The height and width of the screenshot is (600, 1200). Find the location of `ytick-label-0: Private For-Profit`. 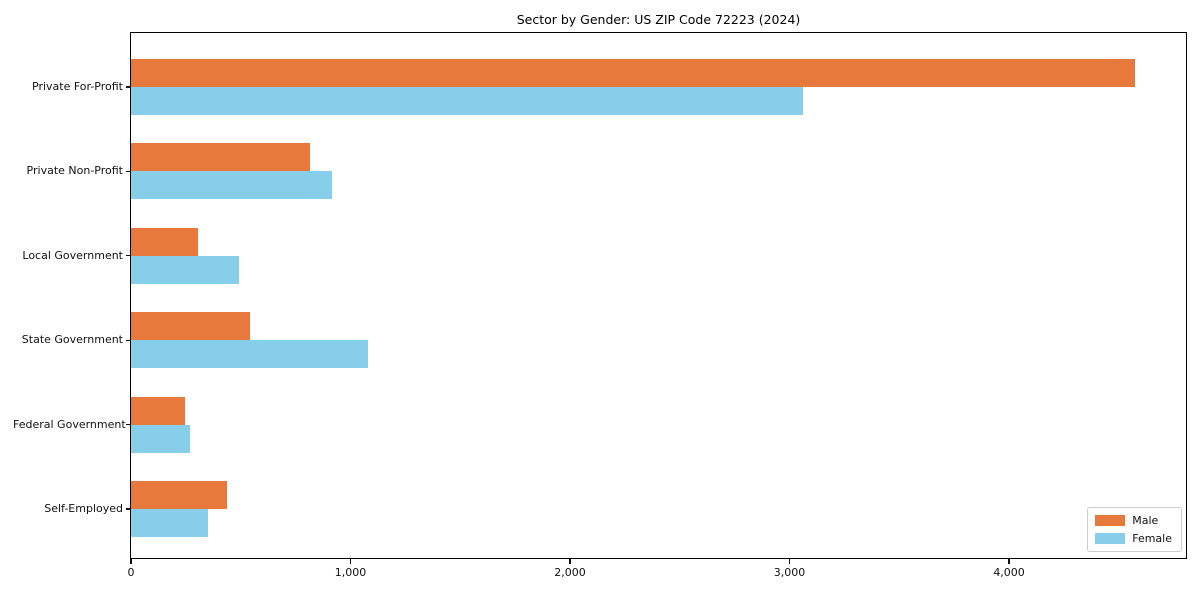

ytick-label-0: Private For-Profit is located at coordinates (77, 86).